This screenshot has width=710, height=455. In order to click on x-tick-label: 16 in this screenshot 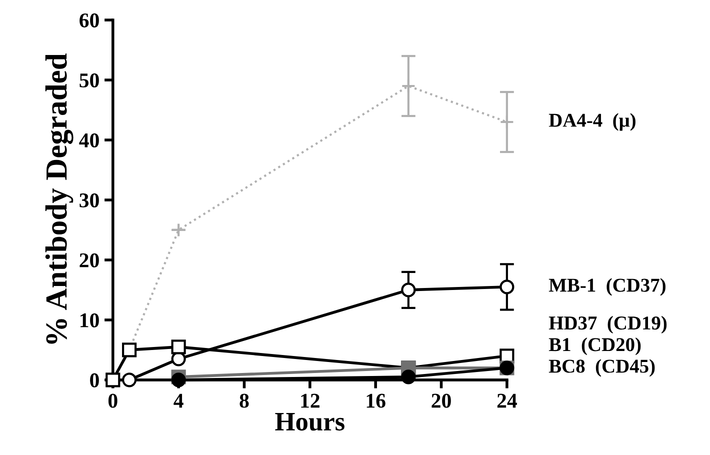, I will do `click(376, 401)`.